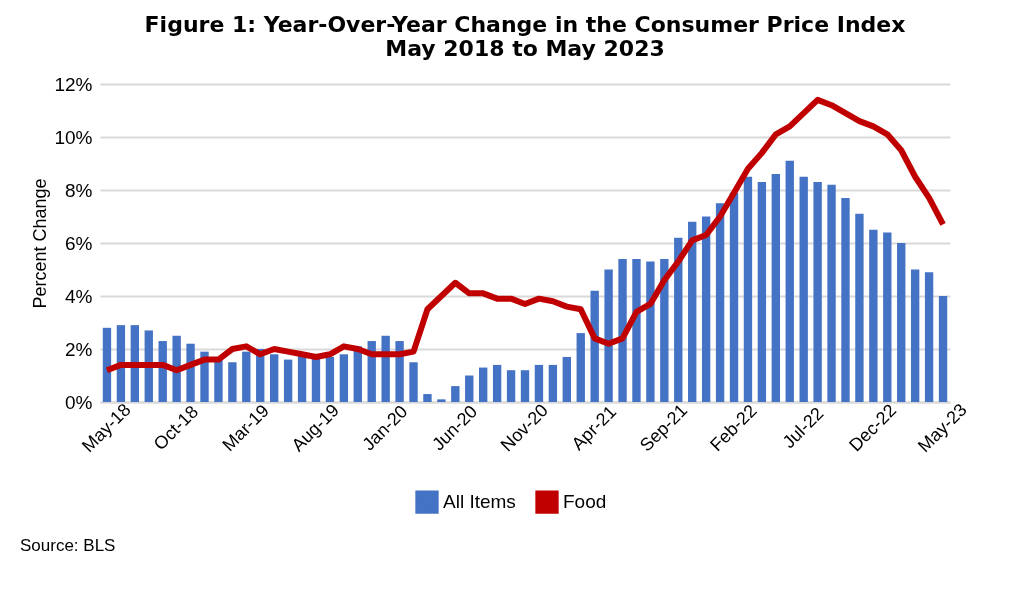  What do you see at coordinates (79, 190) in the screenshot?
I see `y-tick-label: 8%` at bounding box center [79, 190].